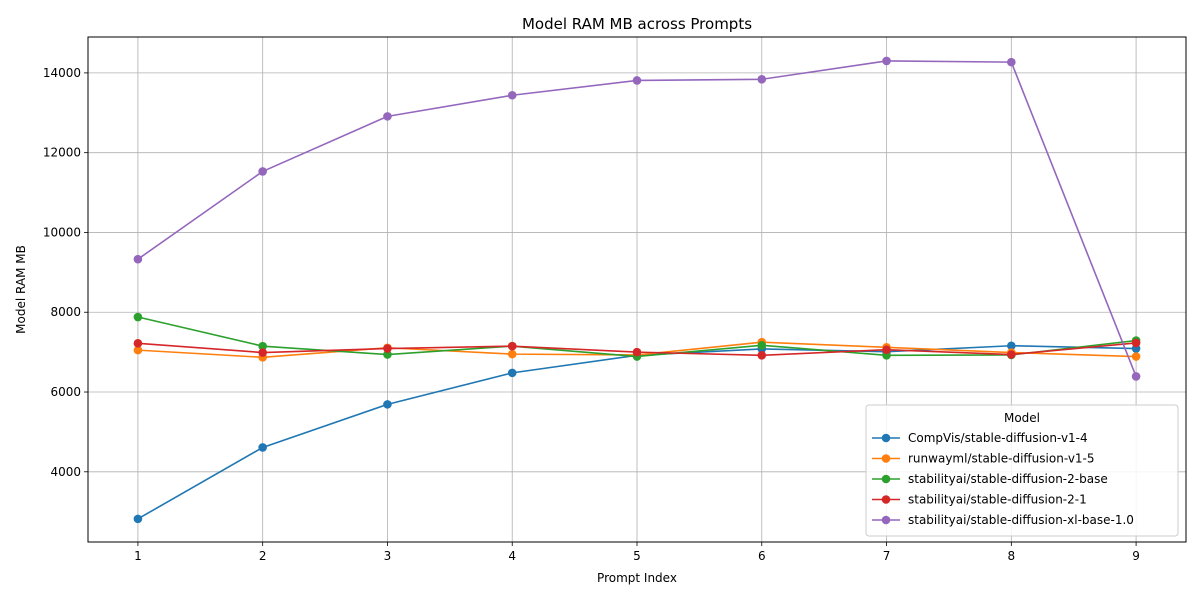  What do you see at coordinates (1008, 479) in the screenshot?
I see `legend-label: stabilityai/stable-diffusion-2-base` at bounding box center [1008, 479].